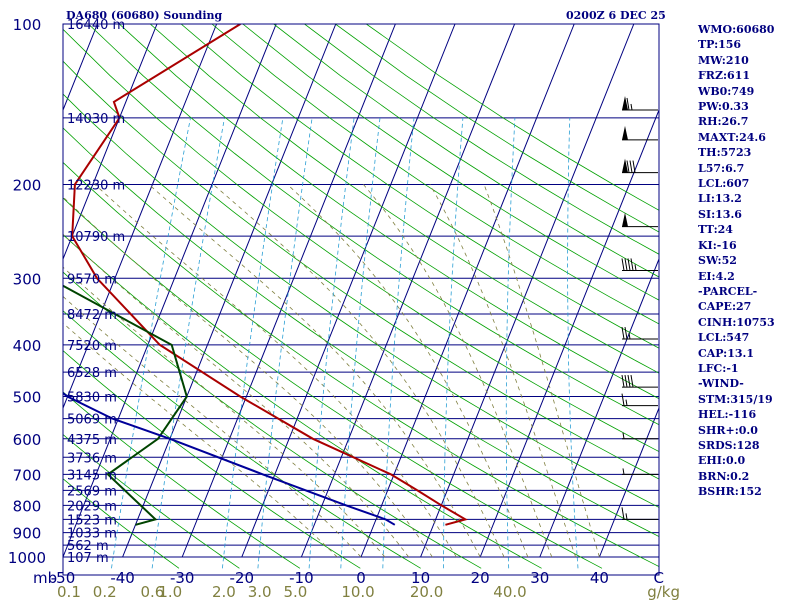 The width and height of the screenshot is (800, 600). Describe the element at coordinates (616, 15) in the screenshot. I see `valid-time: 0200Z 6 DEC 25` at that location.